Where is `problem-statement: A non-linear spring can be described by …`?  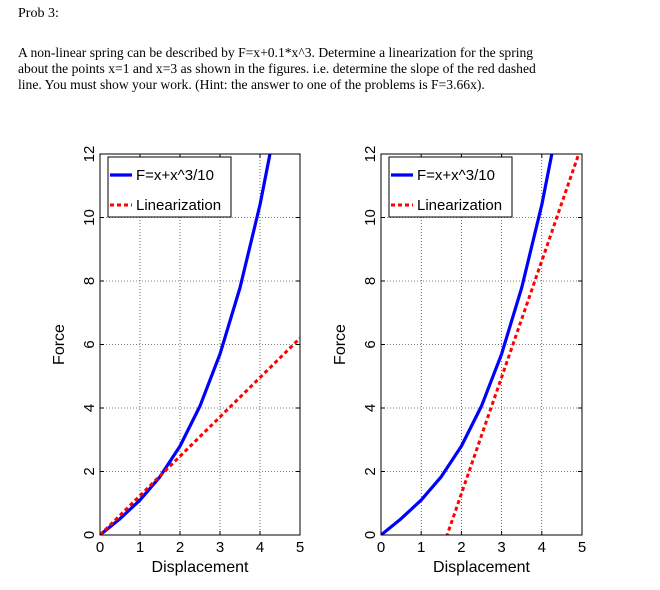 problem-statement: A non-linear spring can be described by … is located at coordinates (330, 69).